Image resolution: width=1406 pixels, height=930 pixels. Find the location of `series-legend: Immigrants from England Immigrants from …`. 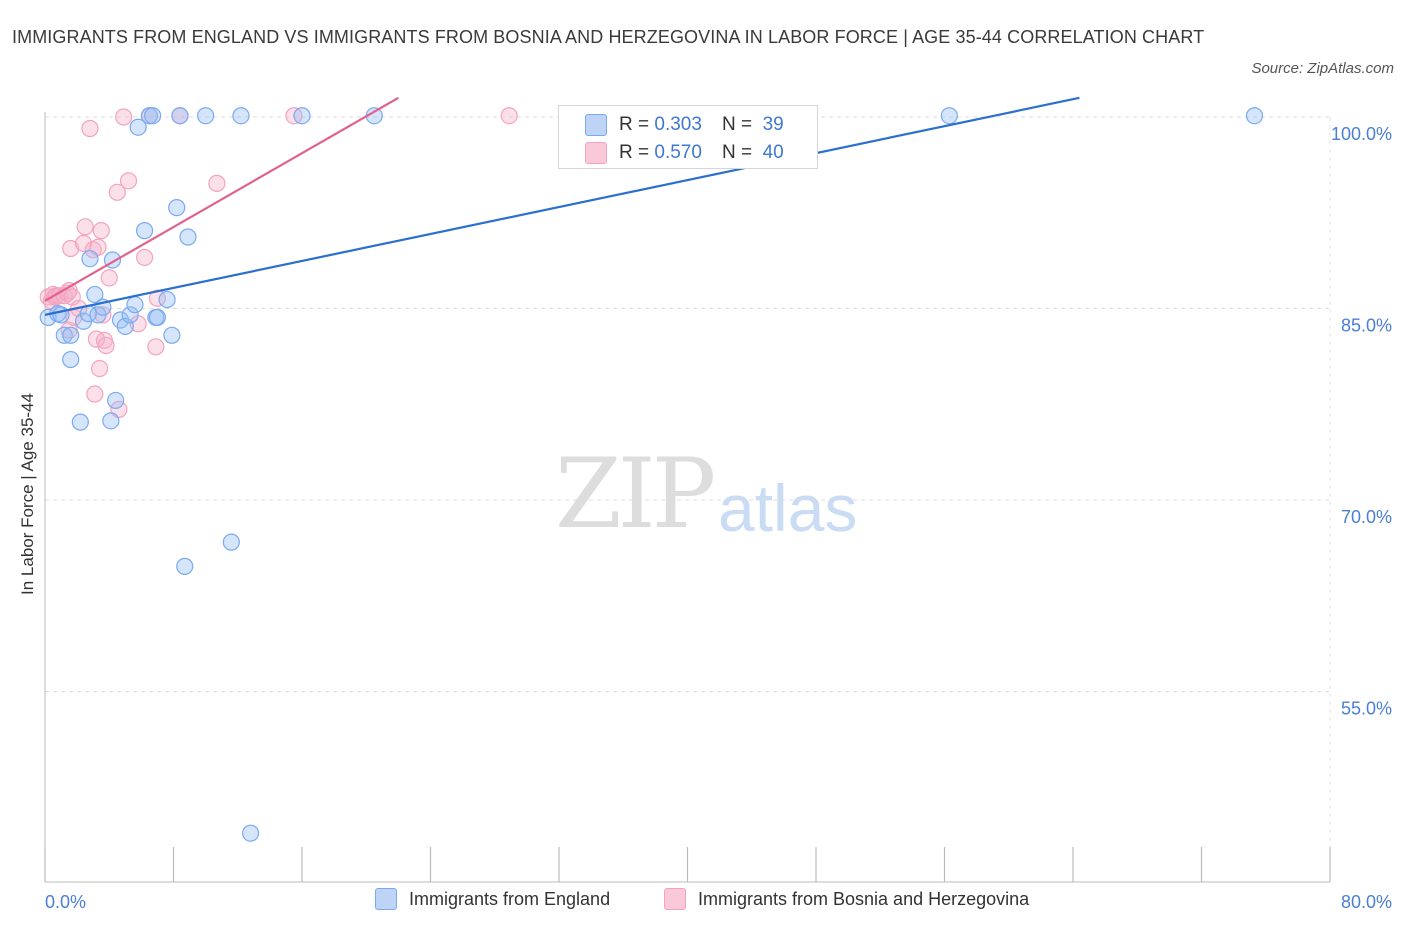

series-legend: Immigrants from England Immigrants from … is located at coordinates (703, 903).